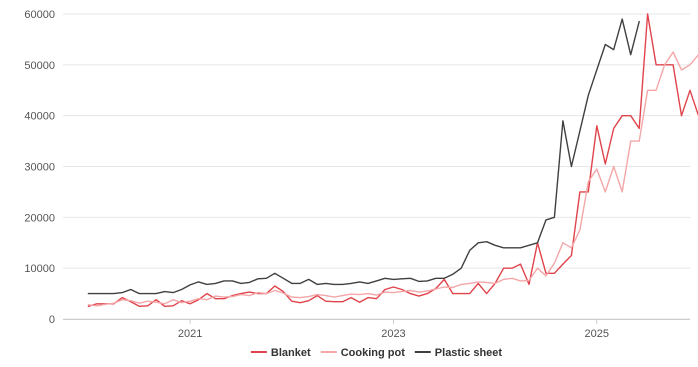 This screenshot has width=698, height=367. What do you see at coordinates (597, 334) in the screenshot?
I see `x-tick-label: 2025` at bounding box center [597, 334].